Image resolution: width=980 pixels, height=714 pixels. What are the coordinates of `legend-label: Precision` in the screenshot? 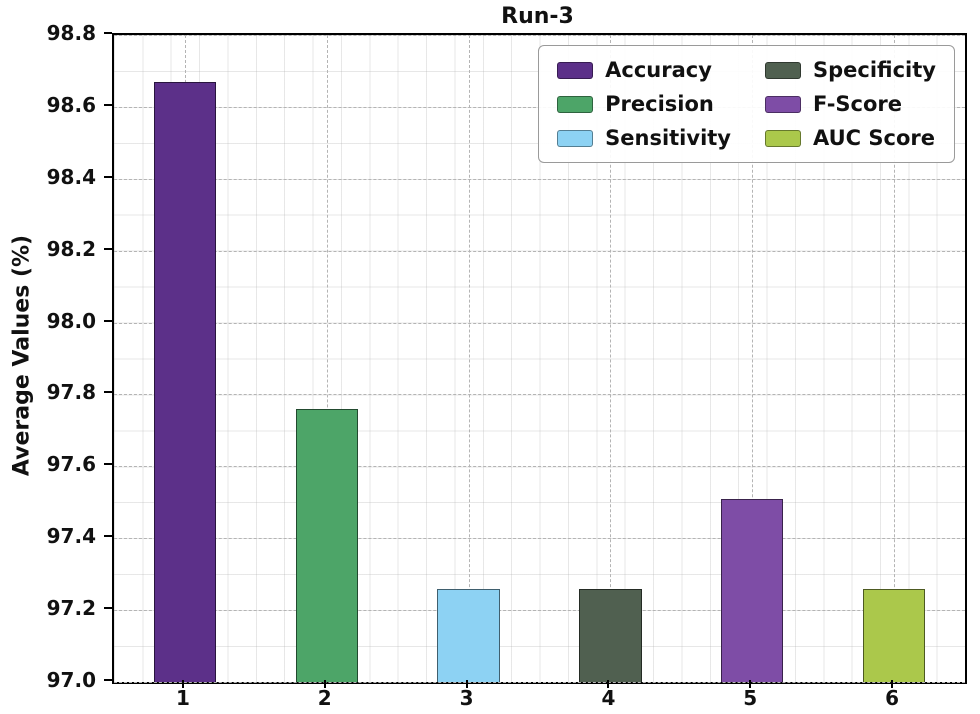 It's located at (659, 104).